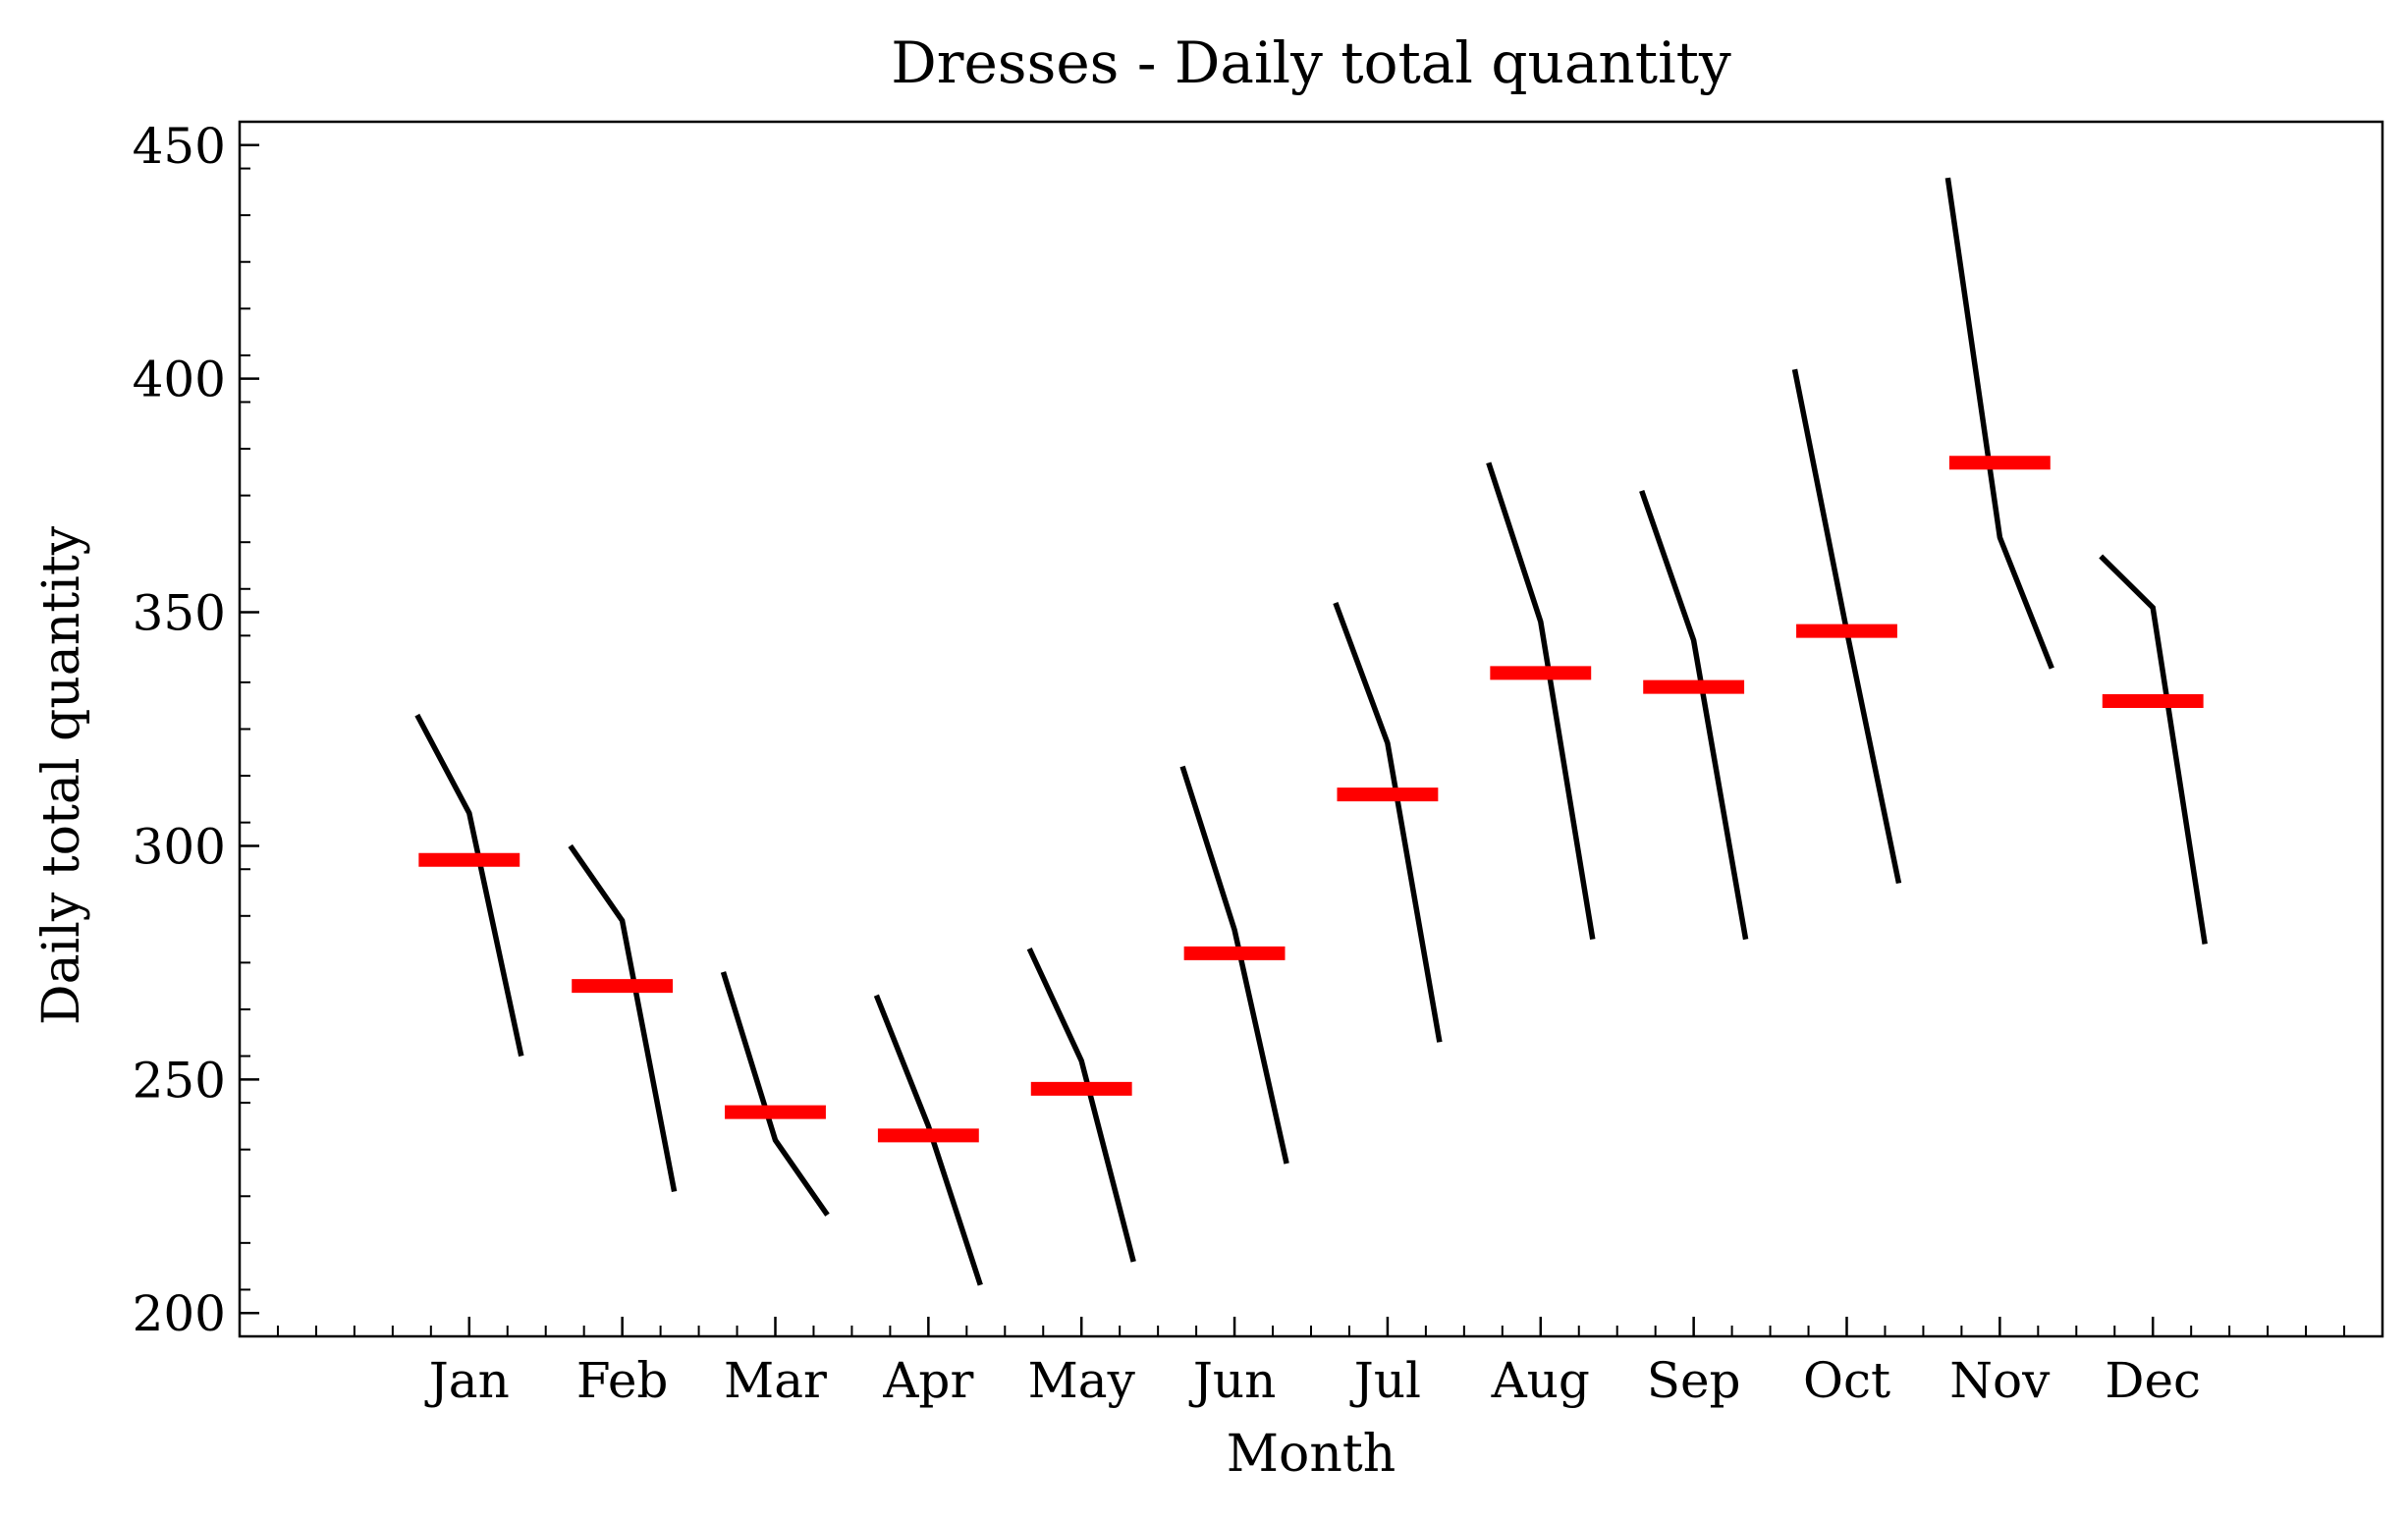 This screenshot has height=1519, width=2408. I want to click on y-tick-label: 450, so click(180, 146).